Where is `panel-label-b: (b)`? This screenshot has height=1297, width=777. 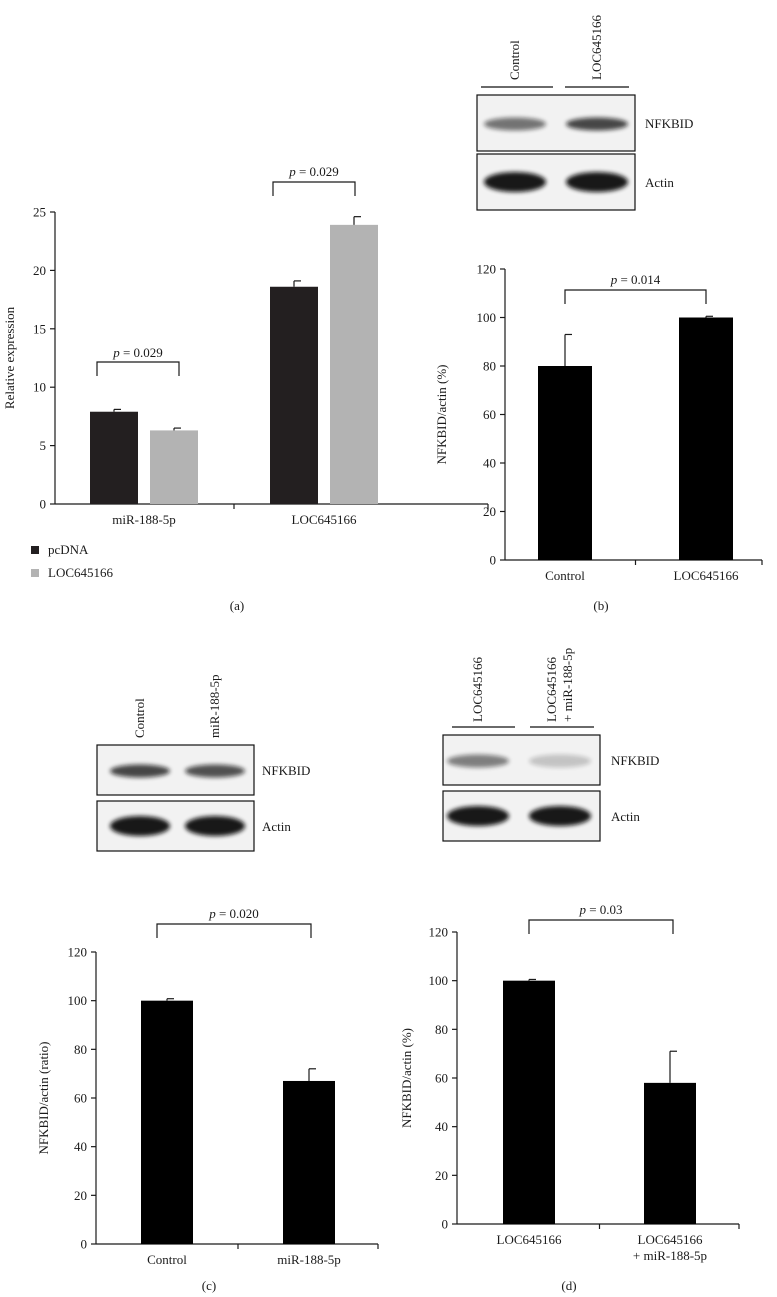
panel-label-b: (b) is located at coordinates (600, 605).